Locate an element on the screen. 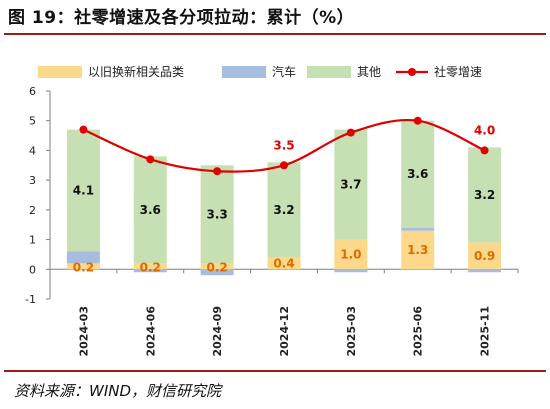 Image resolution: width=550 pixels, height=409 pixels. x-tick-label: 2025-11 is located at coordinates (485, 331).